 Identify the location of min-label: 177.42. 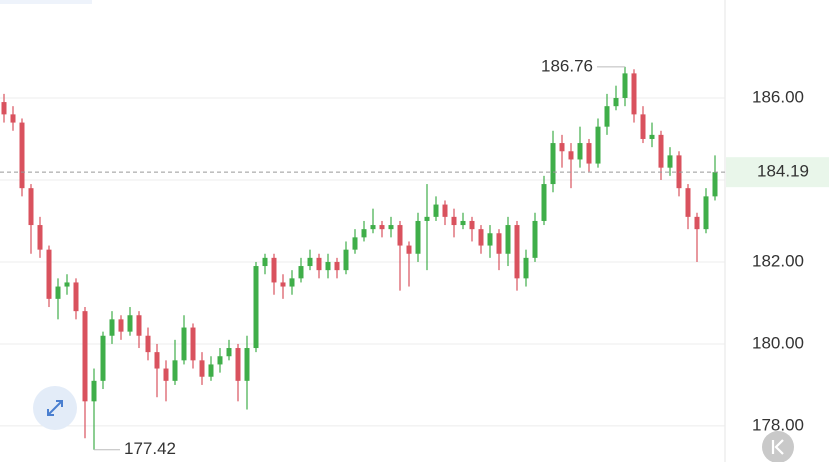
(150, 448).